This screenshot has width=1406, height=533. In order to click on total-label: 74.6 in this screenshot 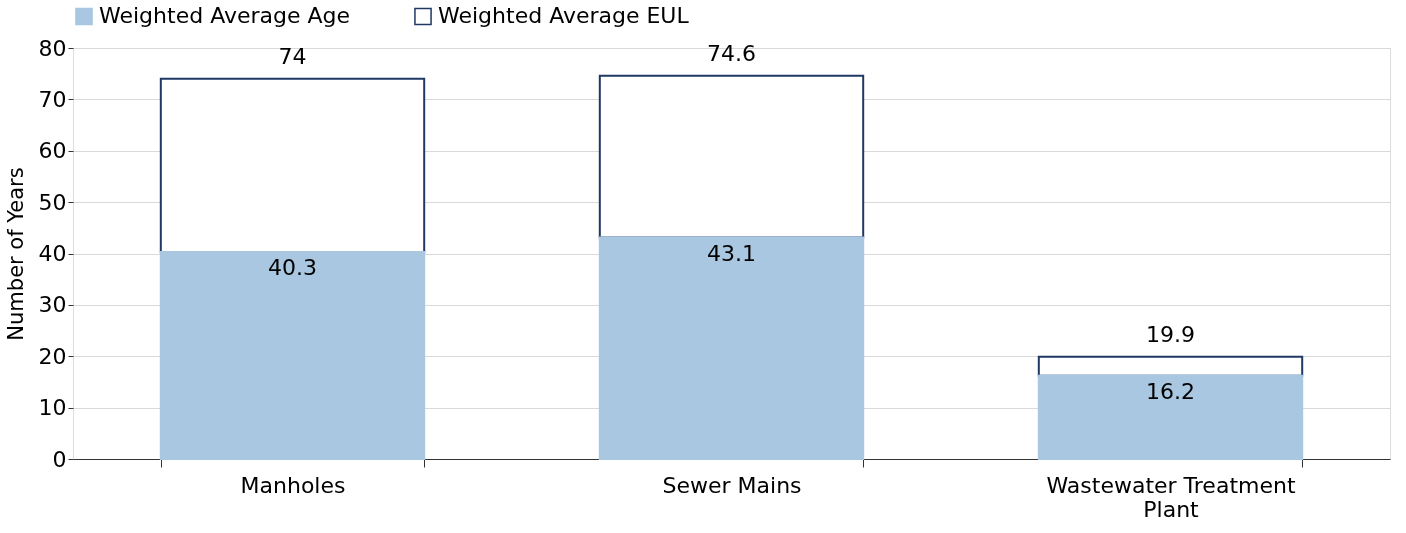, I will do `click(731, 53)`.